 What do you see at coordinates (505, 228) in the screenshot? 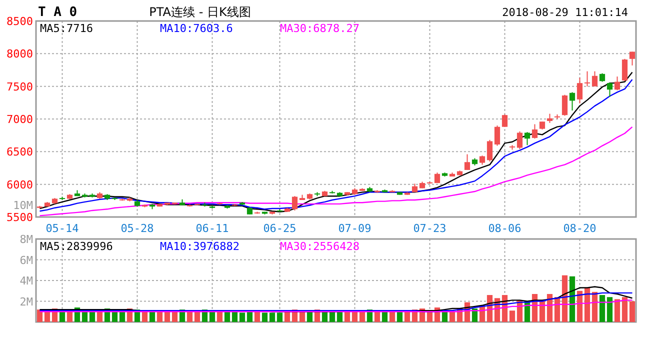
I see `x-tick-label: 08-06` at bounding box center [505, 228].